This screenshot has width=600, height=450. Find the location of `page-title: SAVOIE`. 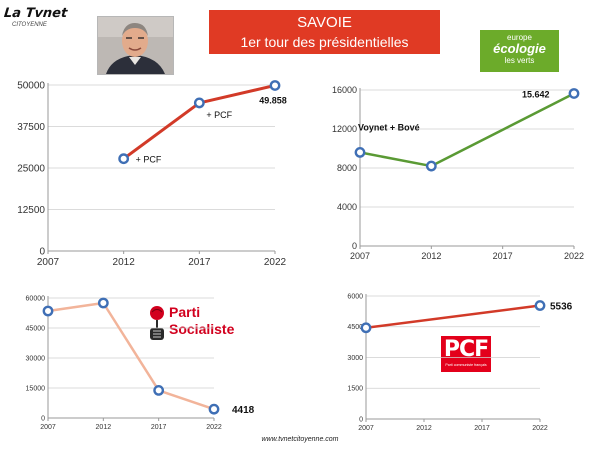

page-title: SAVOIE is located at coordinates (324, 22).